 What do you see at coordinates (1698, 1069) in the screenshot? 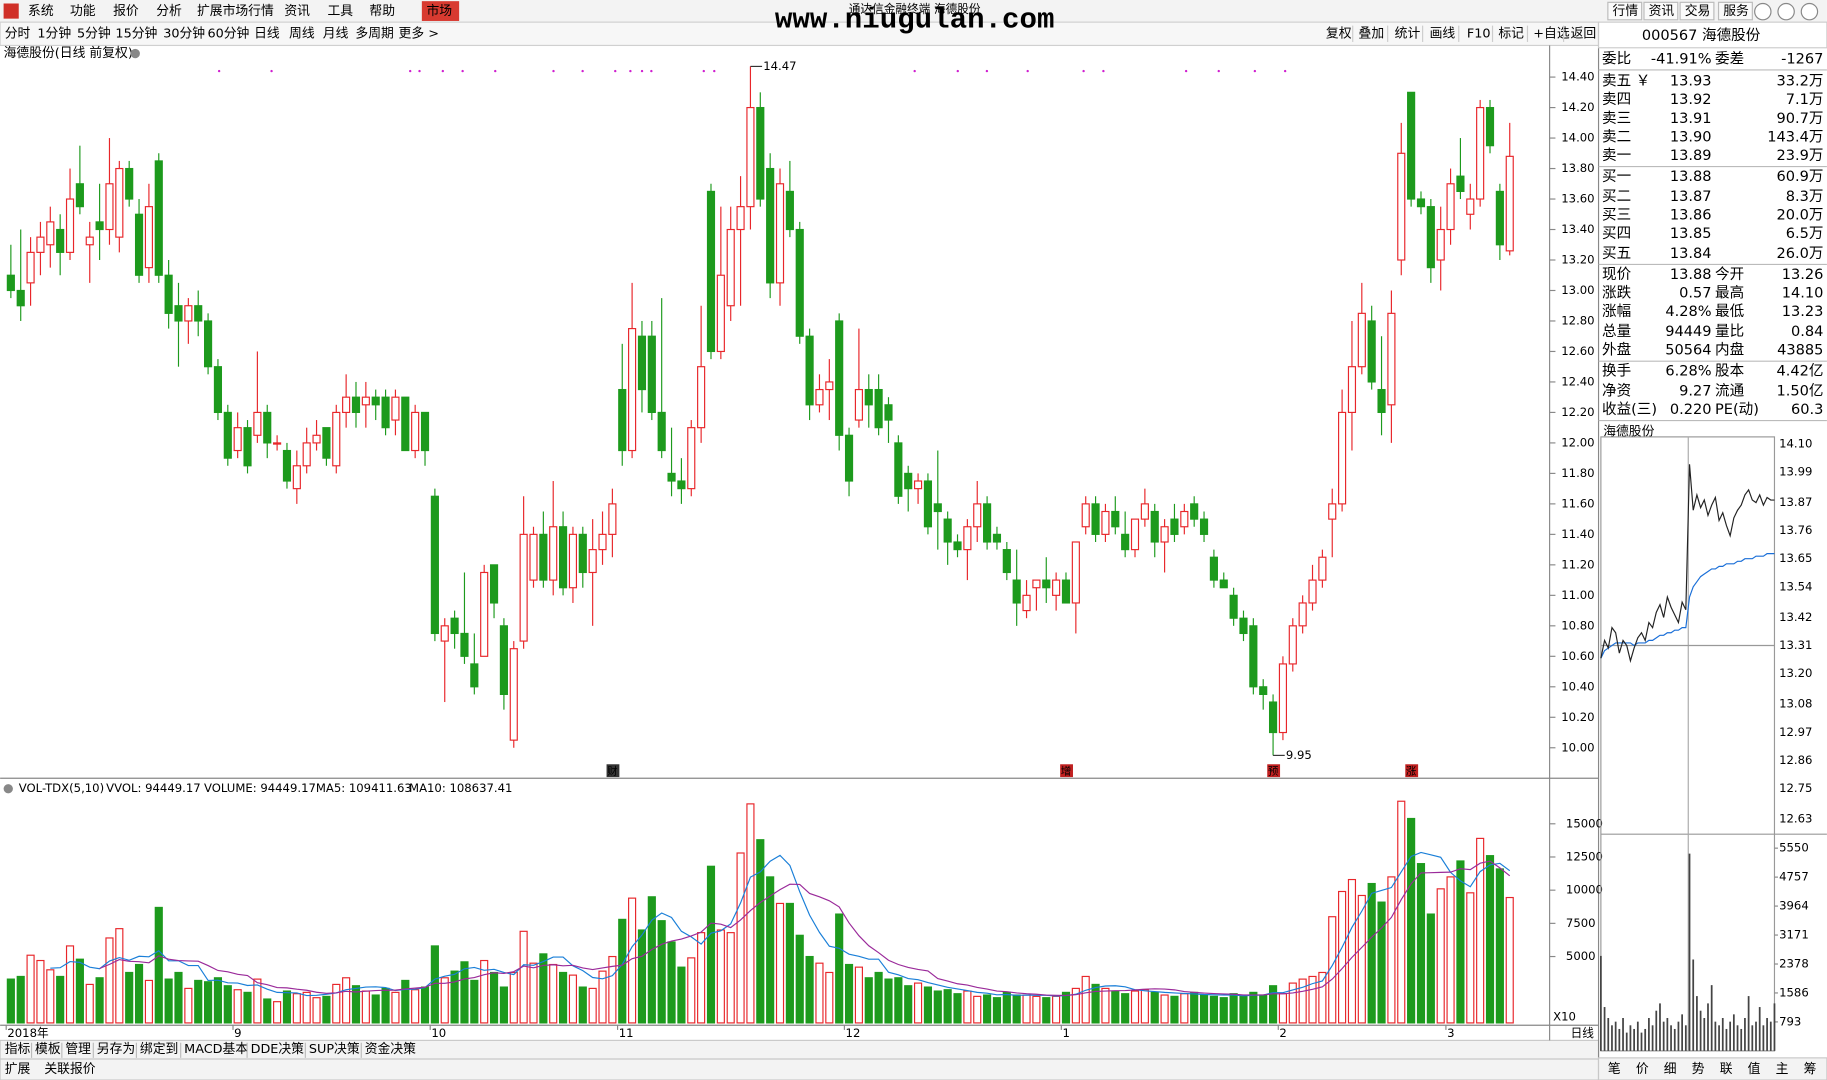
I see `intraday-tab: 势` at bounding box center [1698, 1069].